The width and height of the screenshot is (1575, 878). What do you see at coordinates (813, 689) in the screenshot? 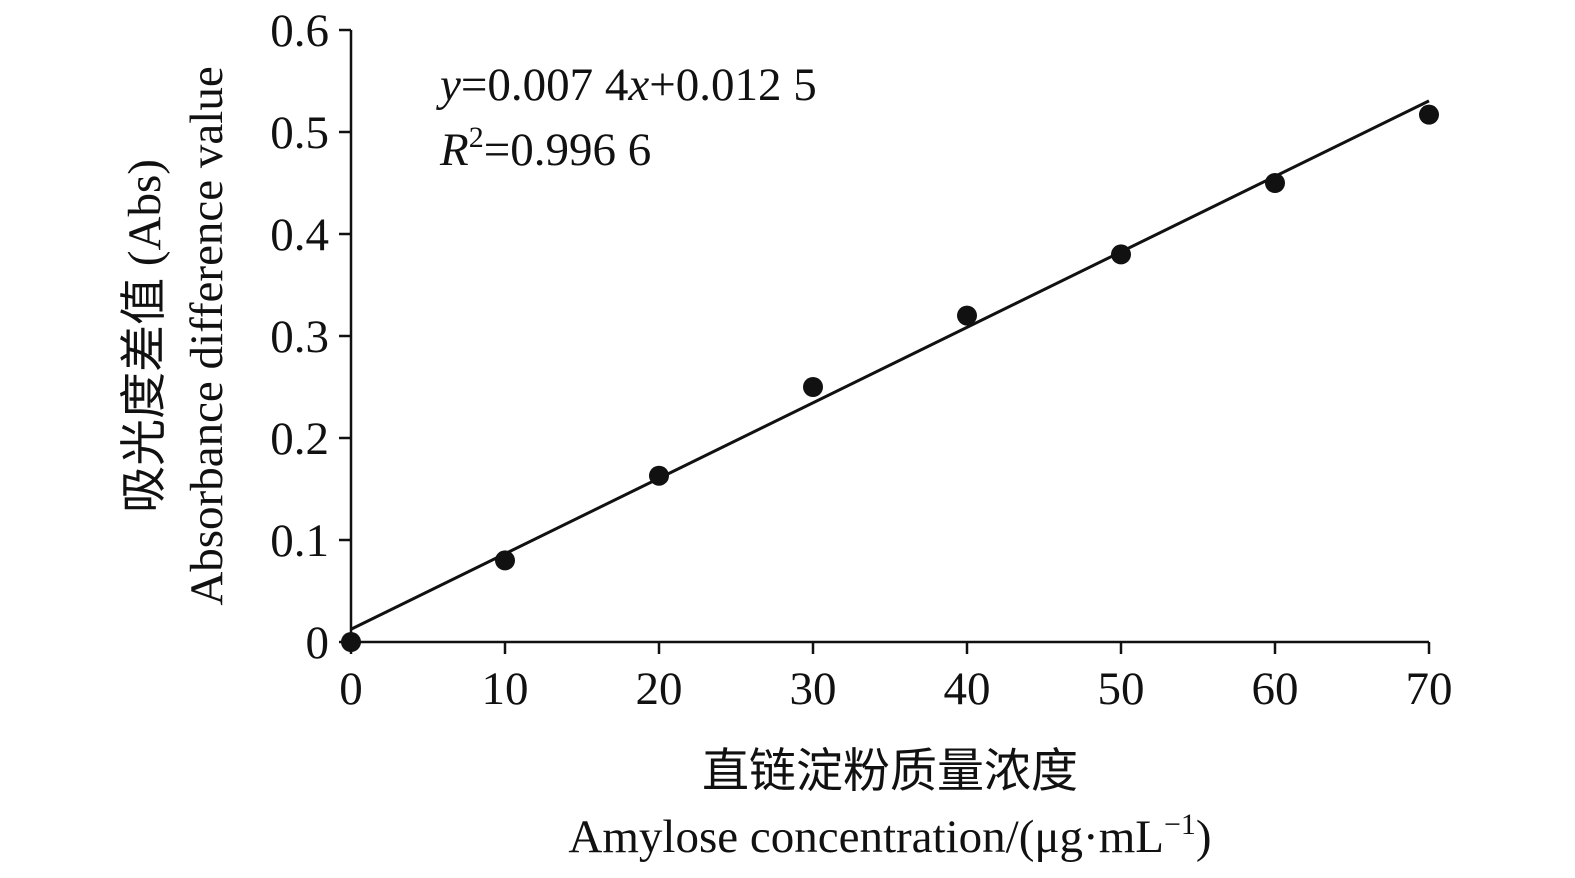
I see `x-tick-label: 30` at bounding box center [813, 689].